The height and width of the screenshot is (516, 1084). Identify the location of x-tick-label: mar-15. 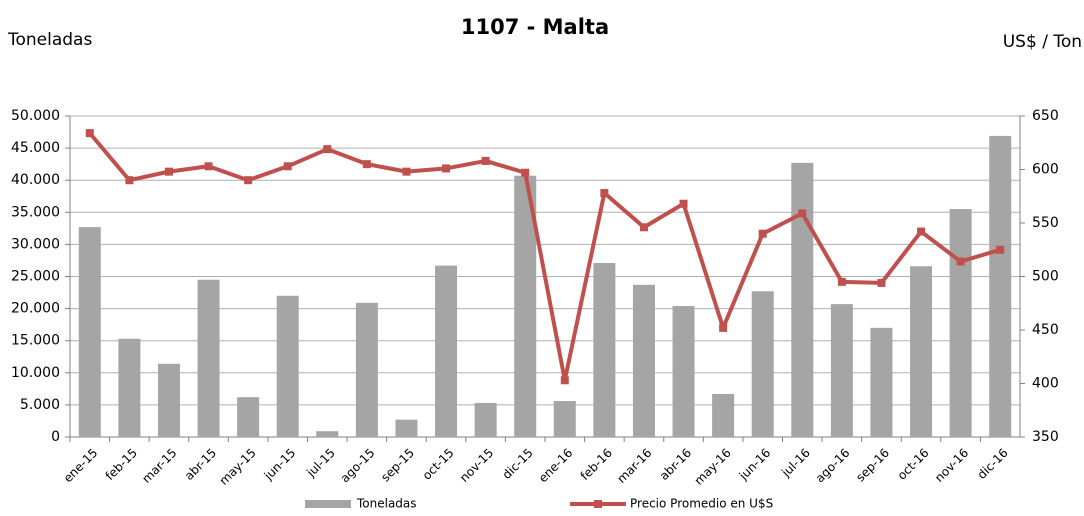
(159, 466).